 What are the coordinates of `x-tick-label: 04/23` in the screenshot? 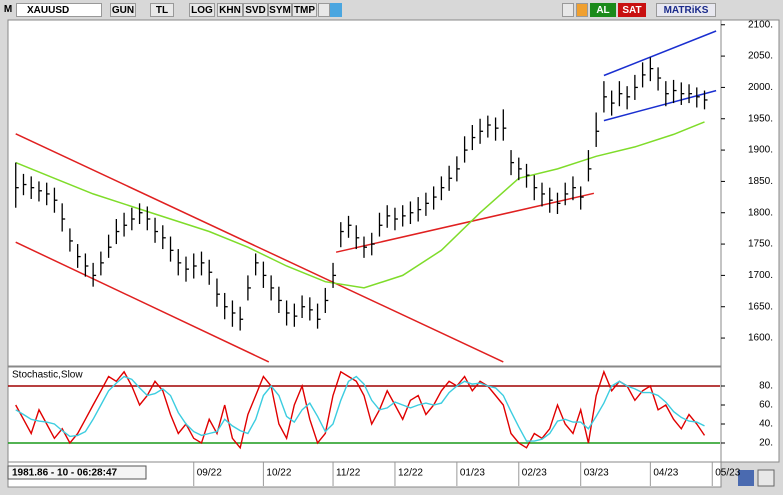 It's located at (665, 473).